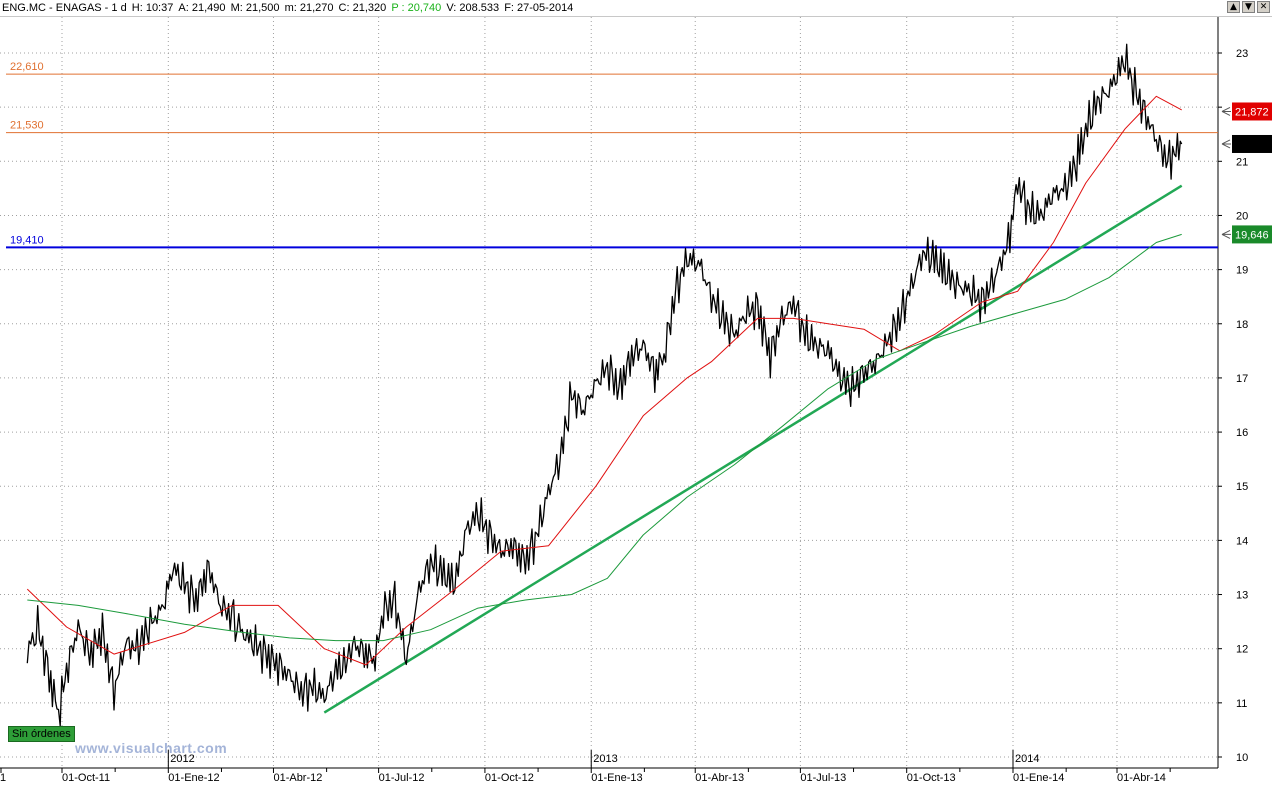  What do you see at coordinates (362, 8) in the screenshot?
I see `header-close: C: 21,320` at bounding box center [362, 8].